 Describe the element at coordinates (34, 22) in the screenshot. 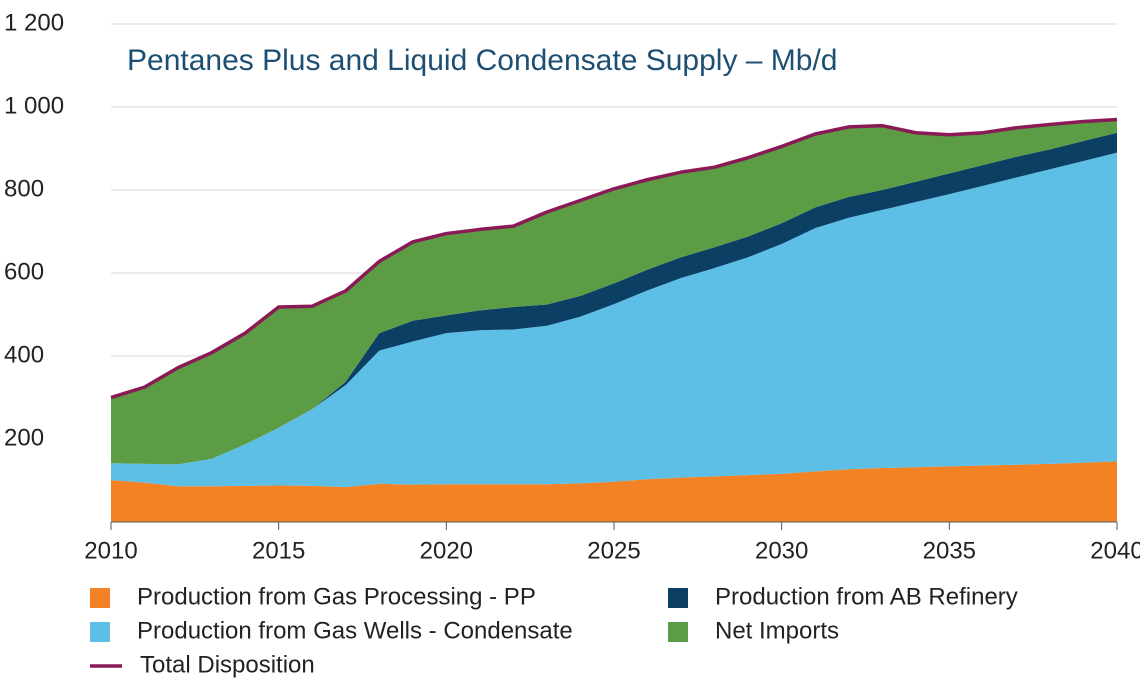

I see `y-tick-label: 1 200` at that location.